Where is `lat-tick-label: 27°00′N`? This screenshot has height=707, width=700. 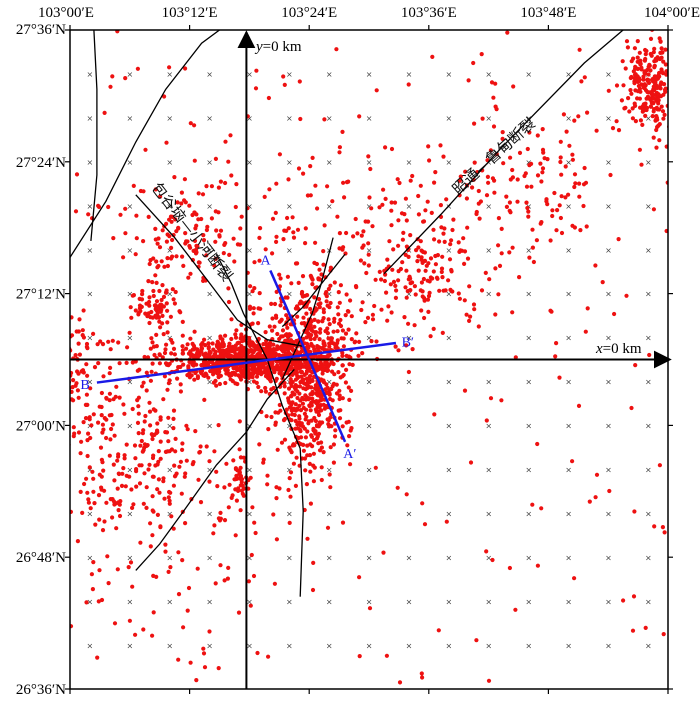 lat-tick-label: 27°00′N is located at coordinates (41, 426).